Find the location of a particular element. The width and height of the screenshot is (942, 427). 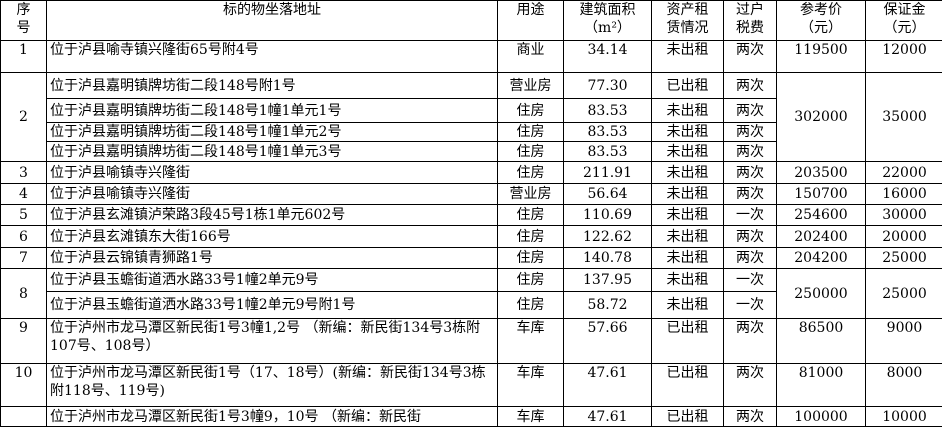

seq-cell: 4 is located at coordinates (24, 194).